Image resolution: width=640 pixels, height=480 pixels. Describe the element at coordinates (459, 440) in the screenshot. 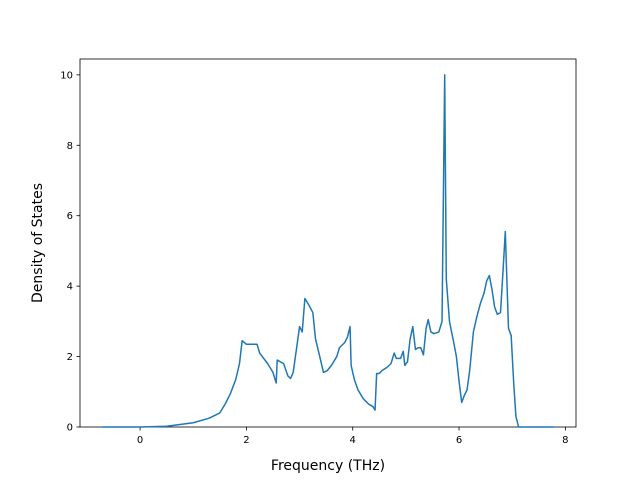

I see `x-tick-label: 6` at that location.